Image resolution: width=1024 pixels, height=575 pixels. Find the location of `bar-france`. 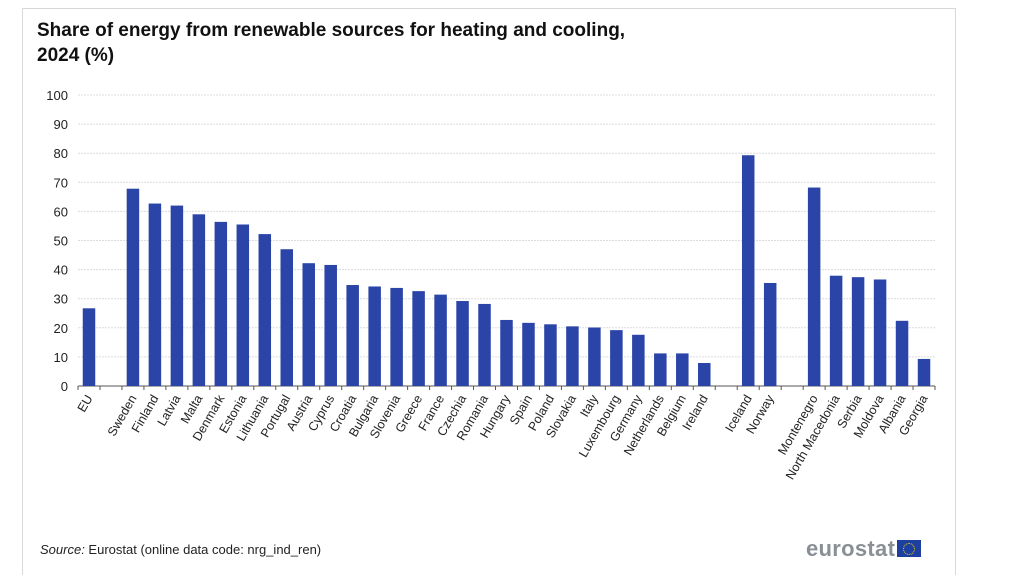

bar-france is located at coordinates (440, 340).